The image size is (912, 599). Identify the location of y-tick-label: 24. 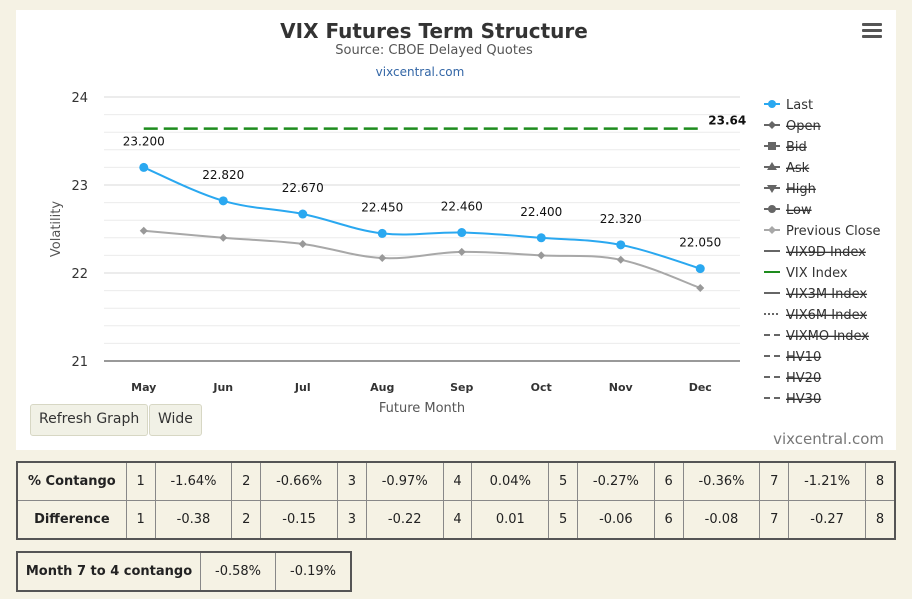
(79, 98).